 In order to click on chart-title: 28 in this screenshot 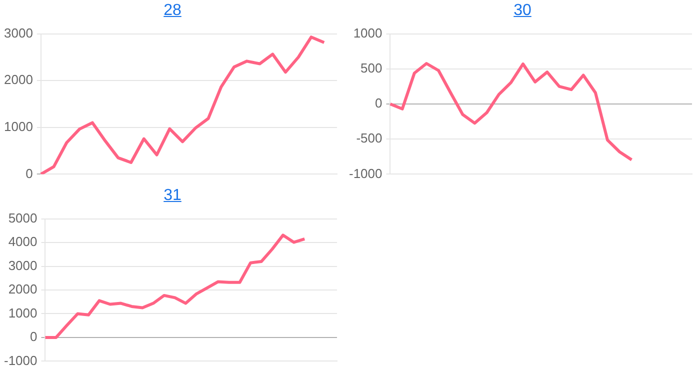, I will do `click(172, 11)`.